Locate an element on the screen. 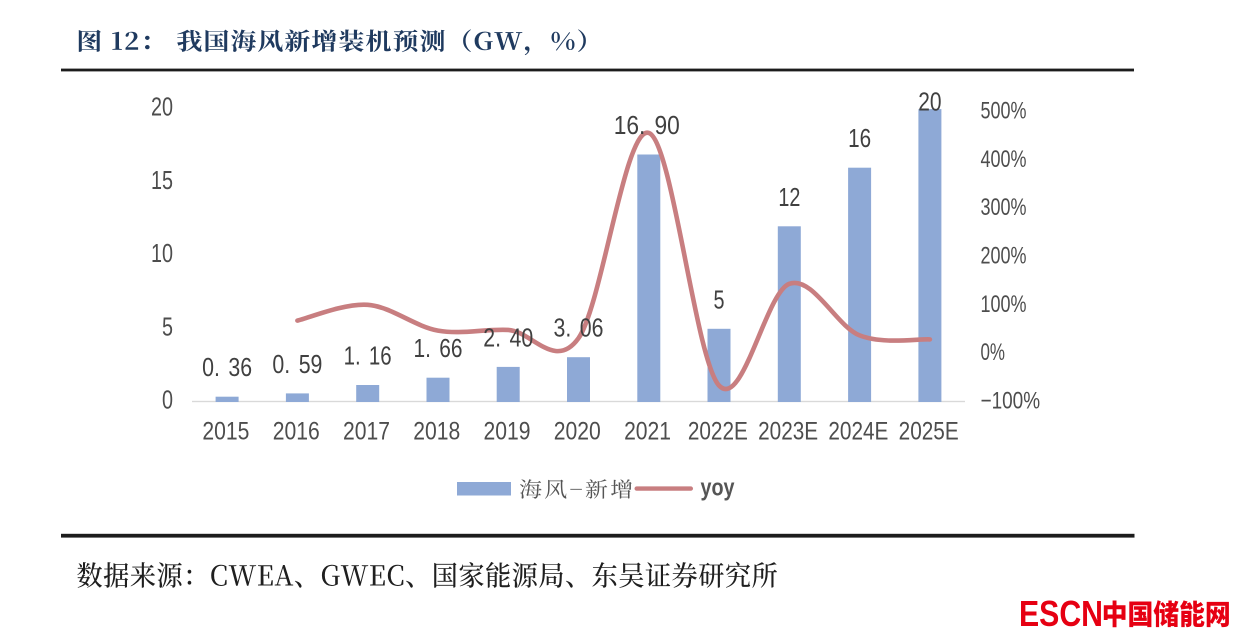  svg-text: 0. 36 is located at coordinates (227, 367).